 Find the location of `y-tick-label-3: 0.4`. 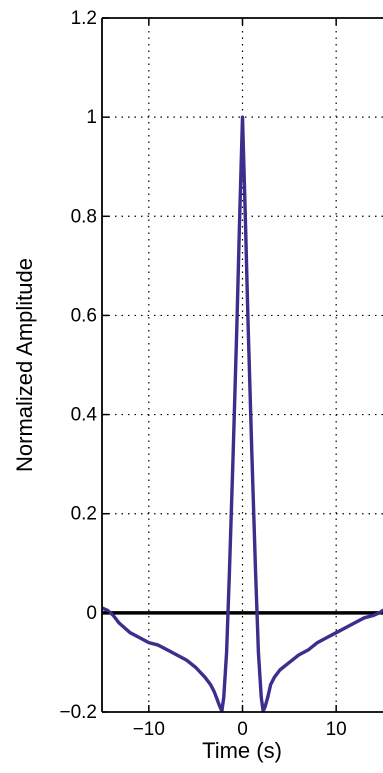

y-tick-label-3: 0.4 is located at coordinates (84, 415).